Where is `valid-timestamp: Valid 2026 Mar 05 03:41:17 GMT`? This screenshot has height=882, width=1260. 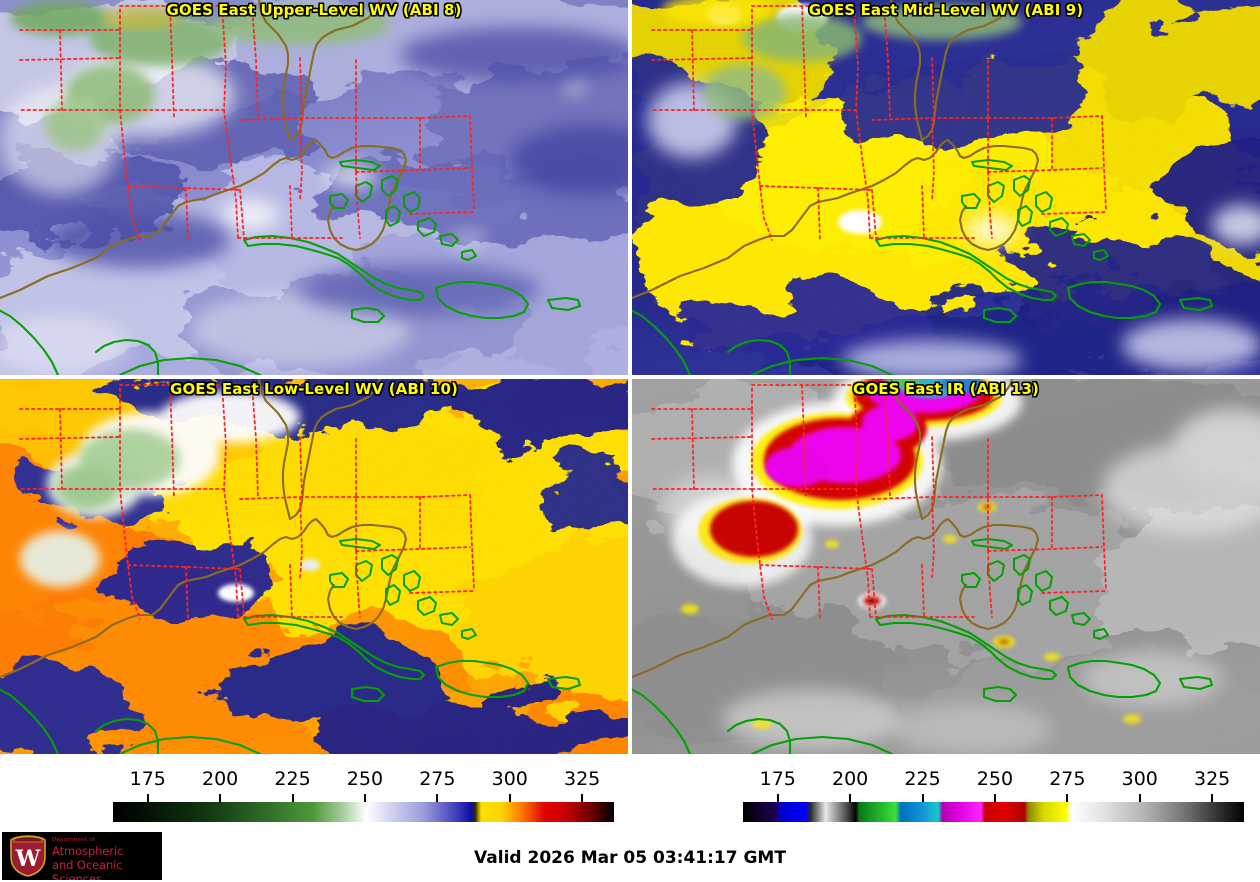 valid-timestamp: Valid 2026 Mar 05 03:41:17 GMT is located at coordinates (630, 858).